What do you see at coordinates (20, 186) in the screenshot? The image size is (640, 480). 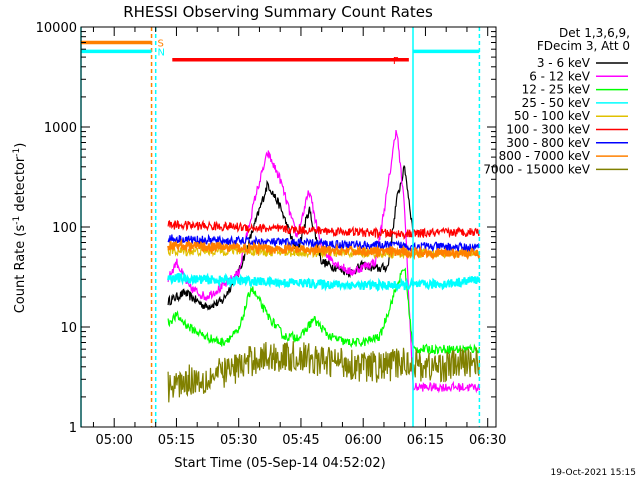 I see `y-axis-label-part: detector` at bounding box center [20, 186].